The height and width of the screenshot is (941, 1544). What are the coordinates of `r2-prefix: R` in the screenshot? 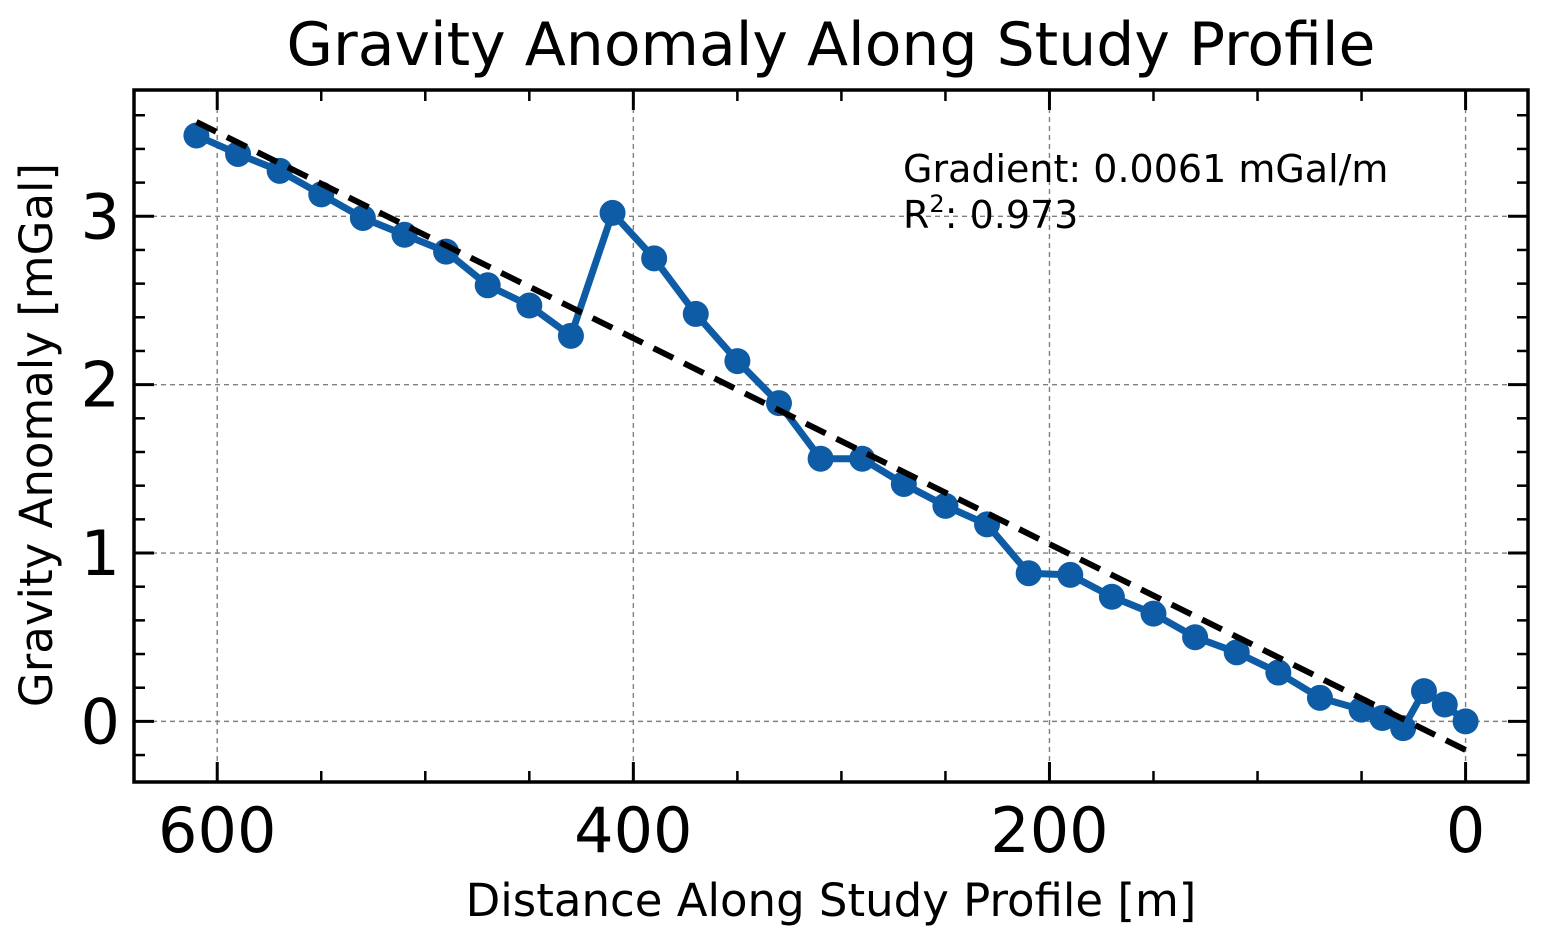 It's located at (916, 215).